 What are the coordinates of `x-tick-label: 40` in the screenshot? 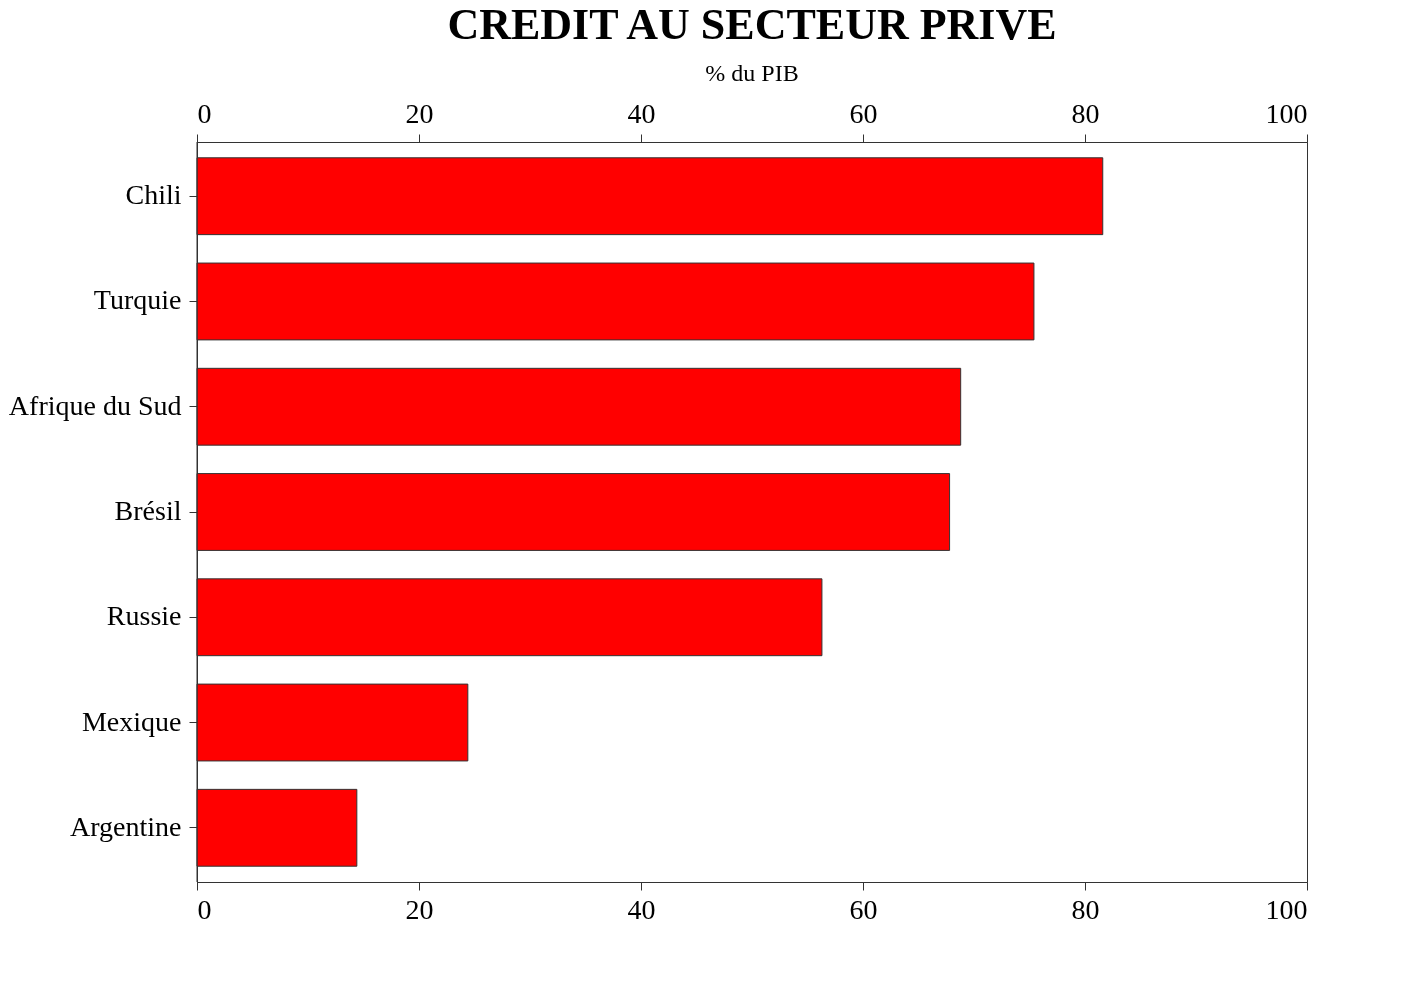 It's located at (641, 909).